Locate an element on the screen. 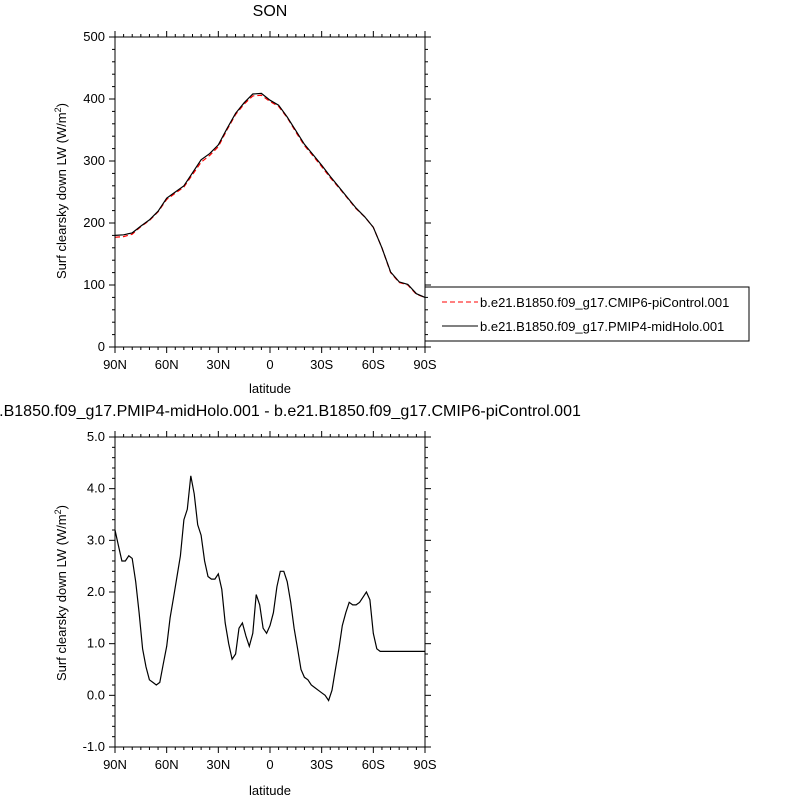 This screenshot has height=800, width=800. top-xtick-label: 30S is located at coordinates (321, 364).